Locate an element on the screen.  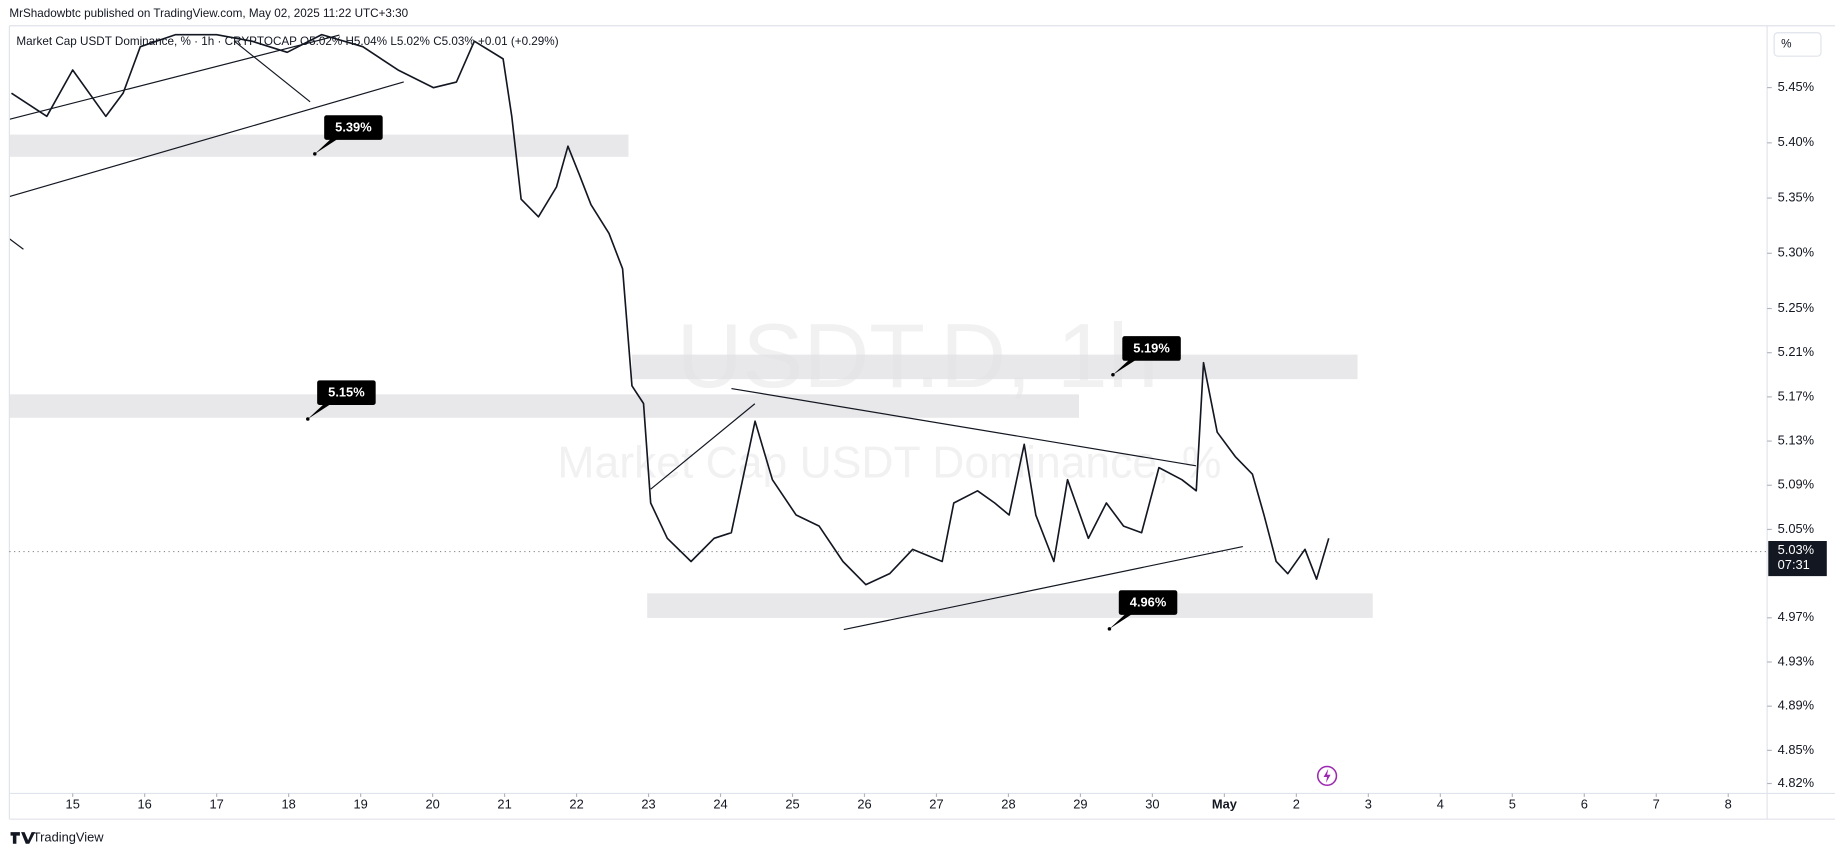
price-note-label: 5.19% is located at coordinates (1151, 347).